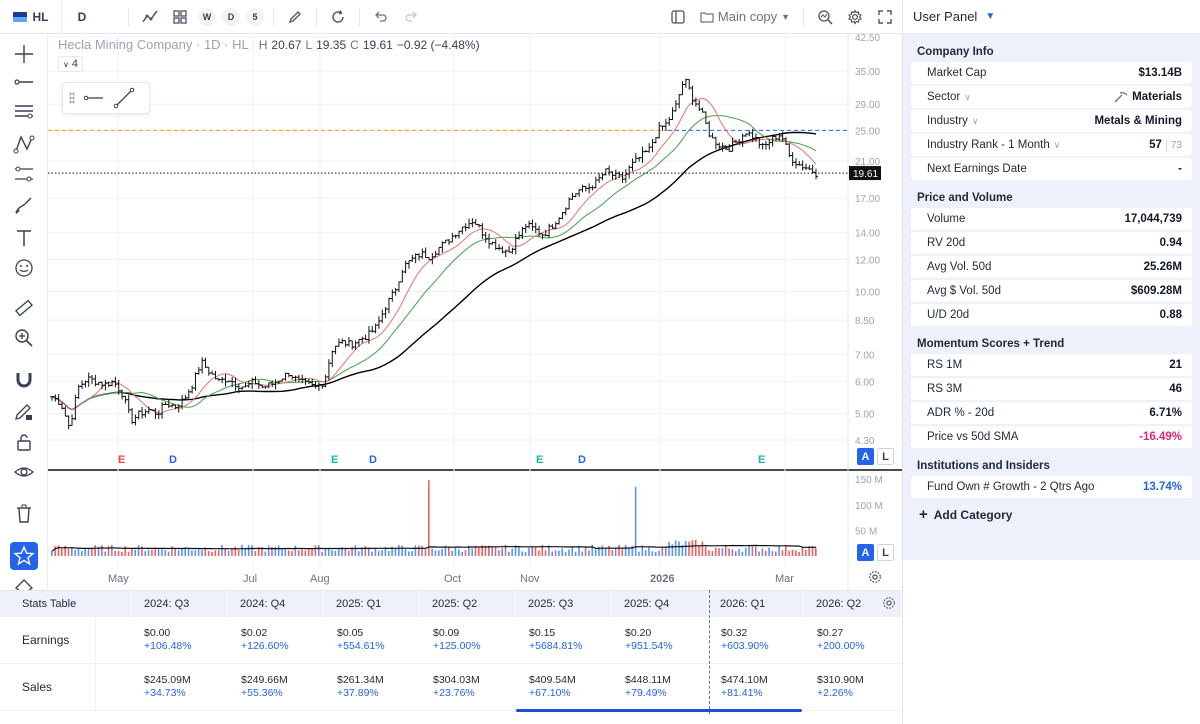  I want to click on drag-handle-icon, so click(72, 98).